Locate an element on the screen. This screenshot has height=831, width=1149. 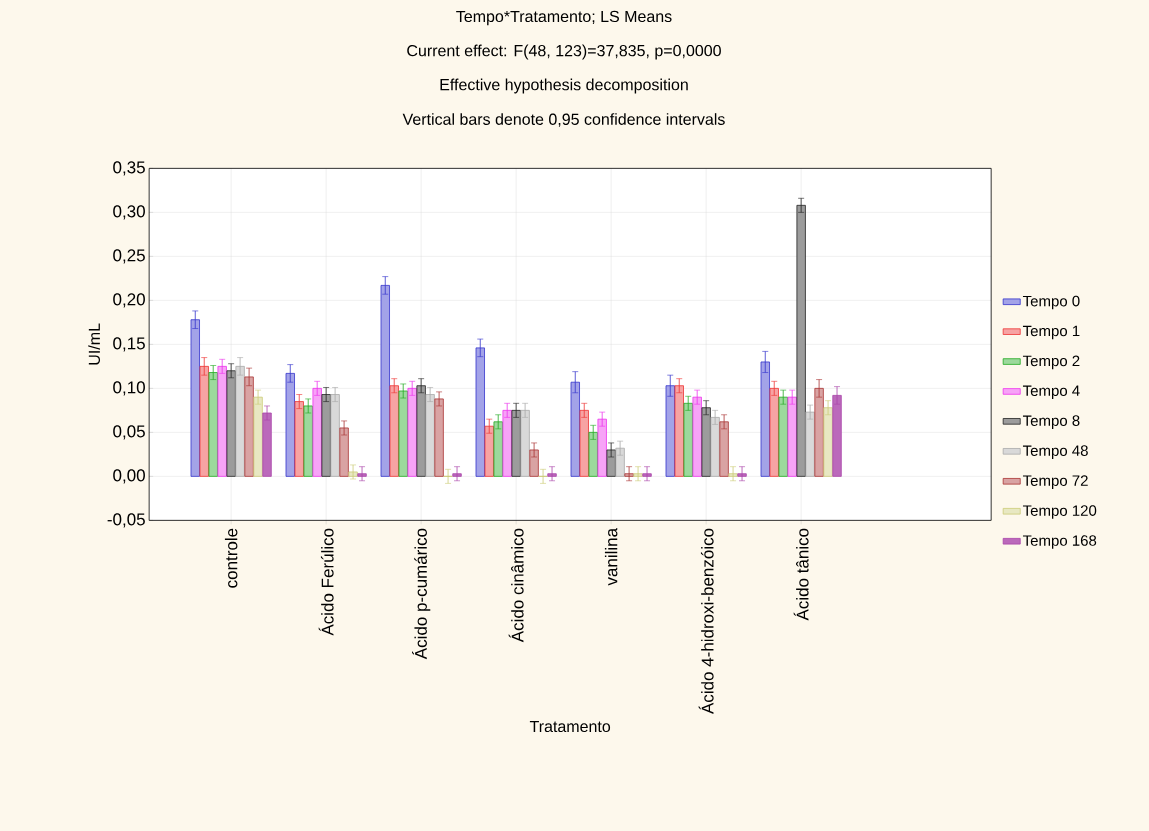
x-tick-label: Ácido Ferúlico is located at coordinates (326, 582).